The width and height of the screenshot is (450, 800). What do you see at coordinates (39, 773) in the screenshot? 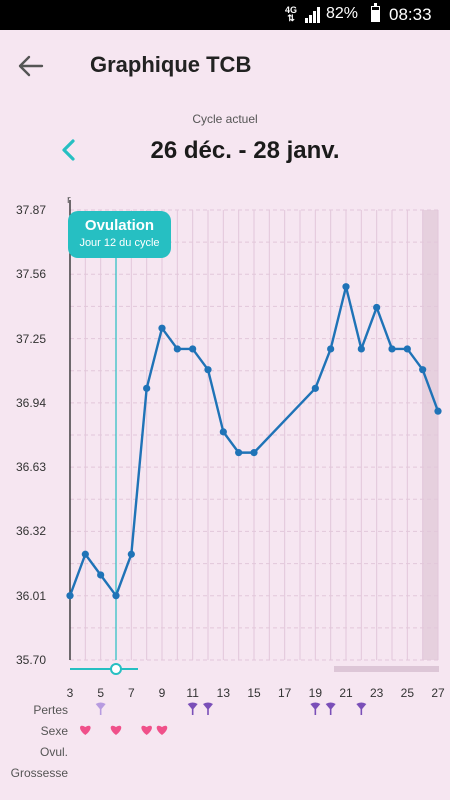
I see `row-label-grossesse: Grossesse` at bounding box center [39, 773].